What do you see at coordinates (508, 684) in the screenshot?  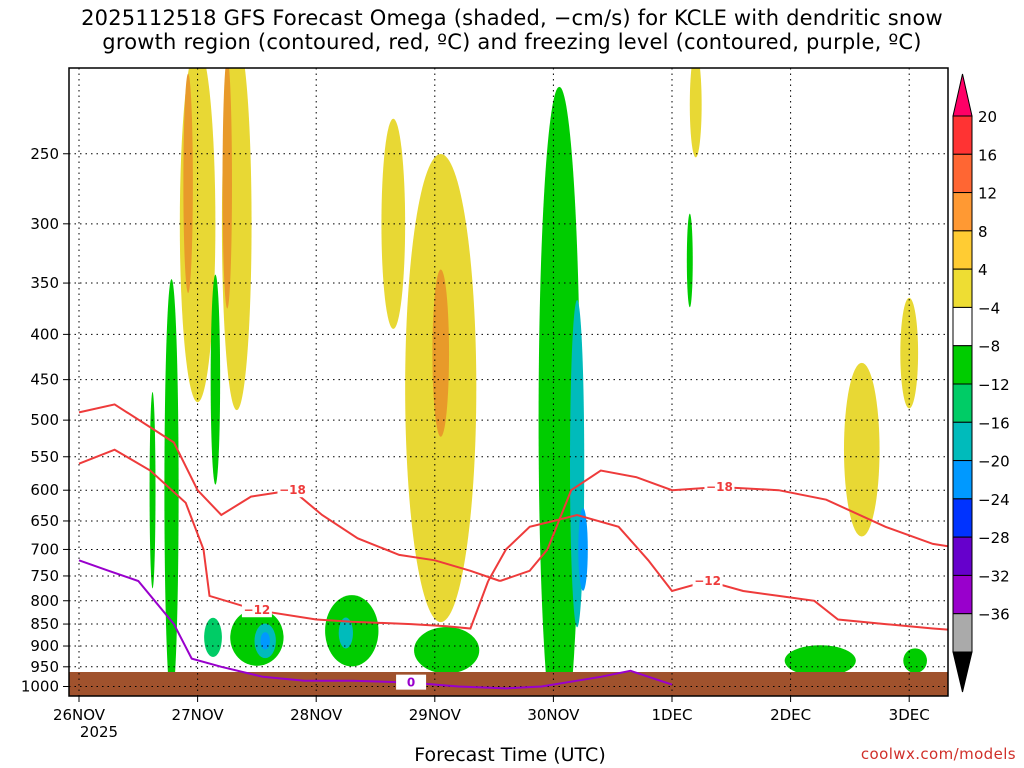 I see `ground-surface` at bounding box center [508, 684].